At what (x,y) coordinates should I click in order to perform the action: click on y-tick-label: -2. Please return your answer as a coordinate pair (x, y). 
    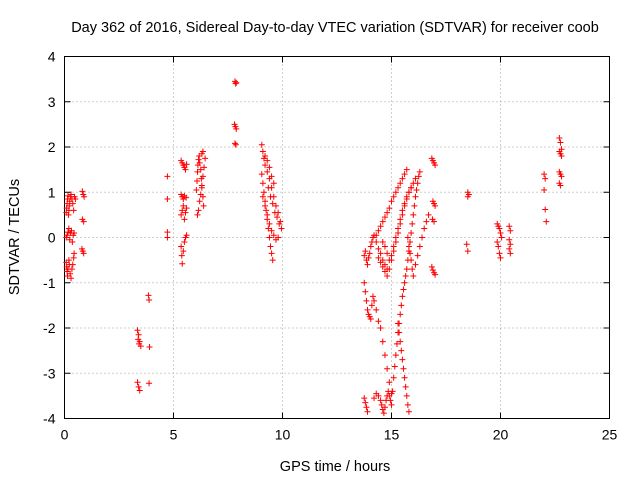
    Looking at the image, I should click on (49, 328).